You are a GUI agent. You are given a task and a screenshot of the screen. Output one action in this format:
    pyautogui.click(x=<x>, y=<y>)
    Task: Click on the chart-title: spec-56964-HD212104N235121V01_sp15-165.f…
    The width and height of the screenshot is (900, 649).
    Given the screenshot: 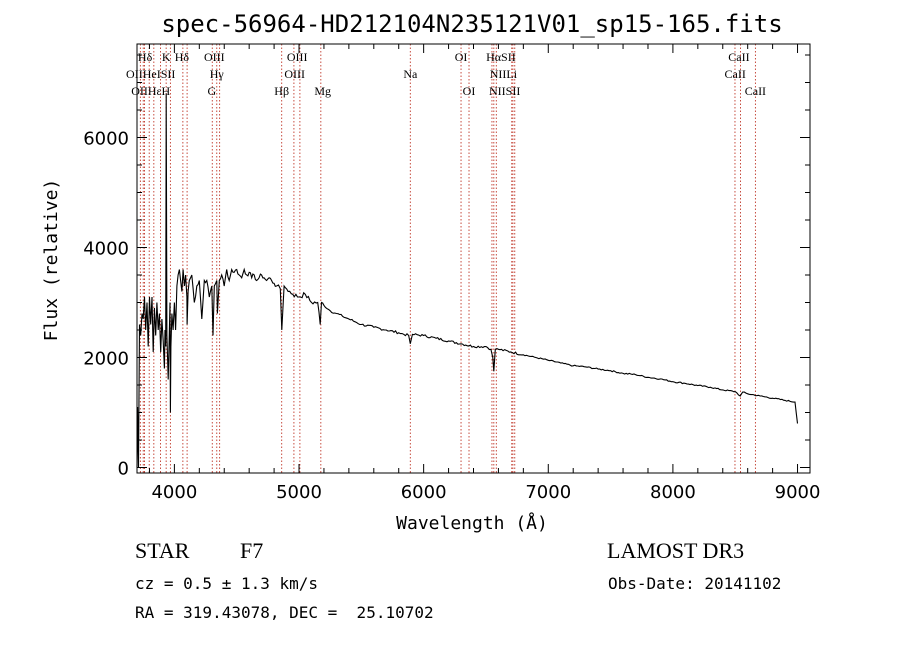 What is the action you would take?
    pyautogui.click(x=471, y=24)
    